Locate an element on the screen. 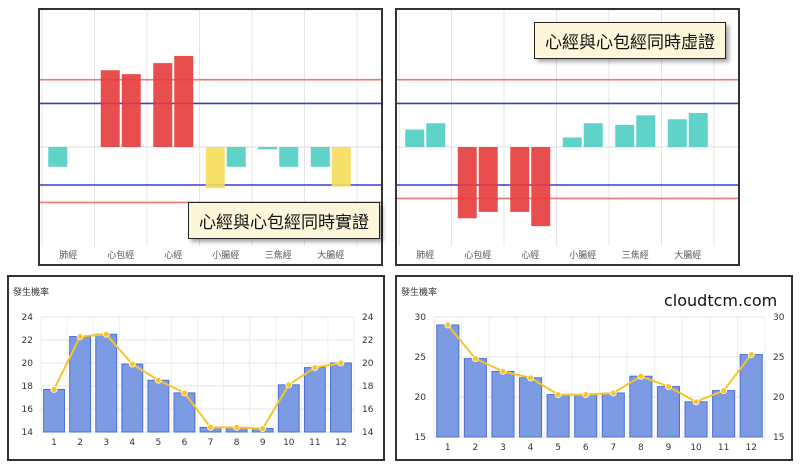 Image resolution: width=800 pixels, height=467 pixels. category-label: 三焦經 is located at coordinates (635, 255).